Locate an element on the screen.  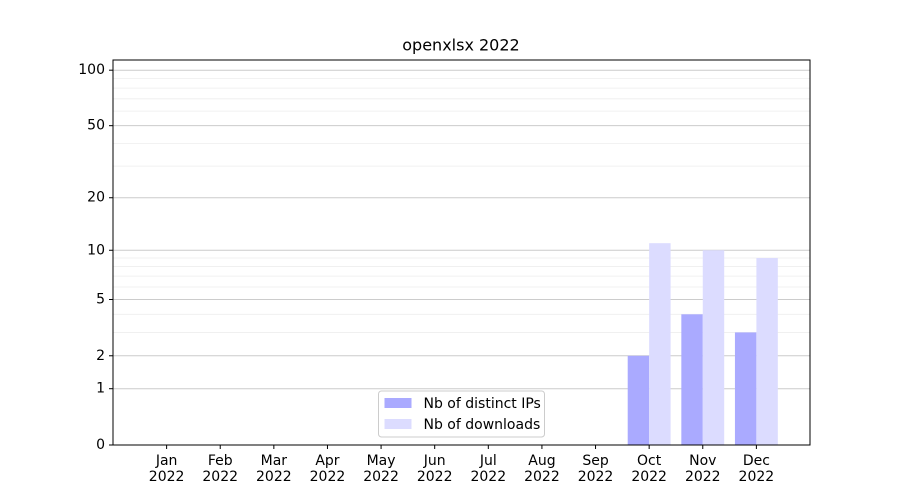
x-tick-label: Apr 2022 is located at coordinates (327, 469).